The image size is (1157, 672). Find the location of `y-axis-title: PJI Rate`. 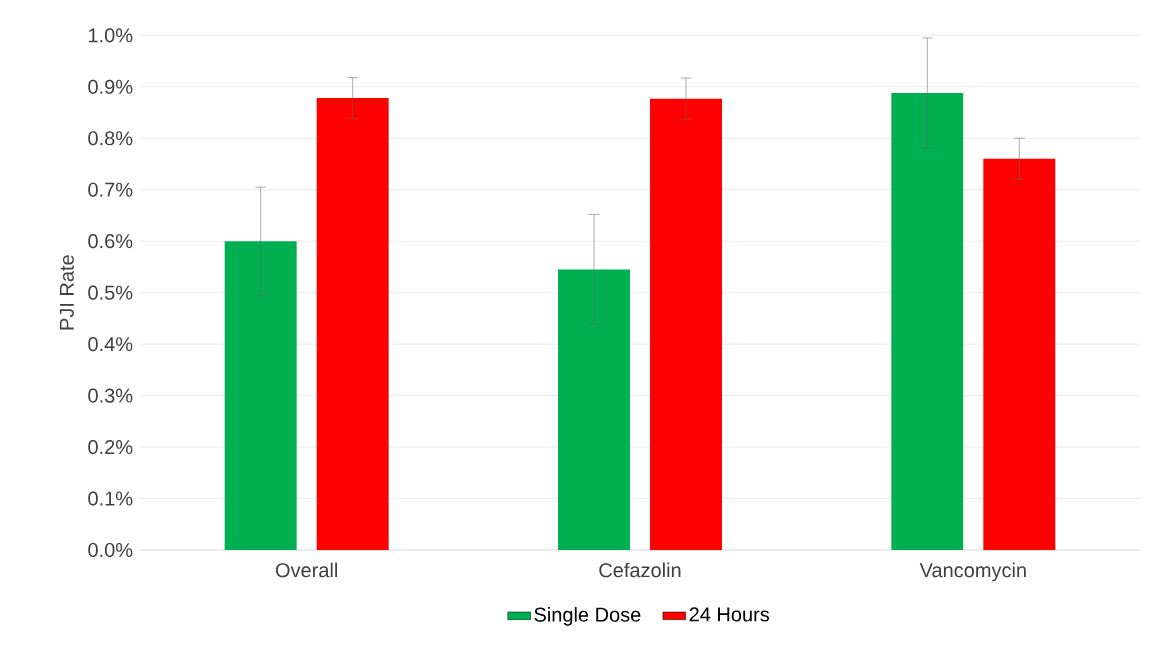

y-axis-title: PJI Rate is located at coordinates (66, 292).